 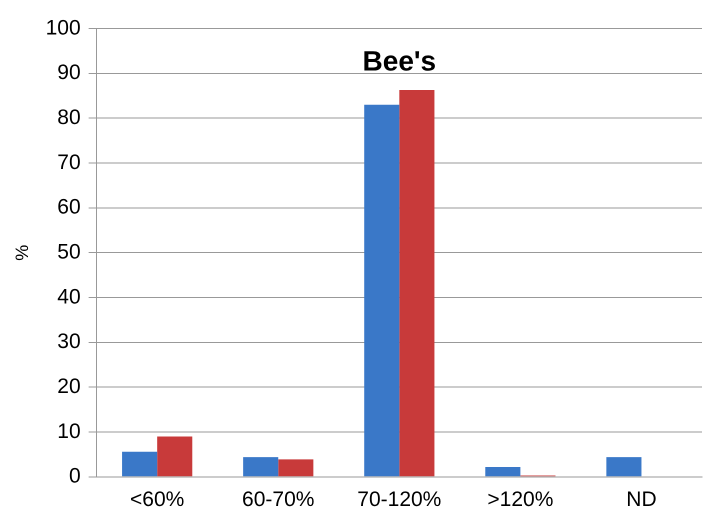 I want to click on y-tick-label: 20, so click(x=69, y=386).